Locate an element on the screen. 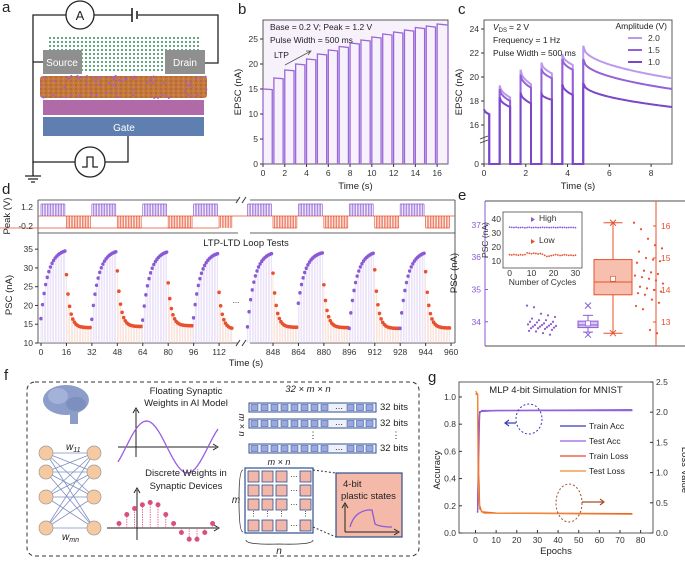 The image size is (685, 565). inset-legend-label: High is located at coordinates (548, 218).